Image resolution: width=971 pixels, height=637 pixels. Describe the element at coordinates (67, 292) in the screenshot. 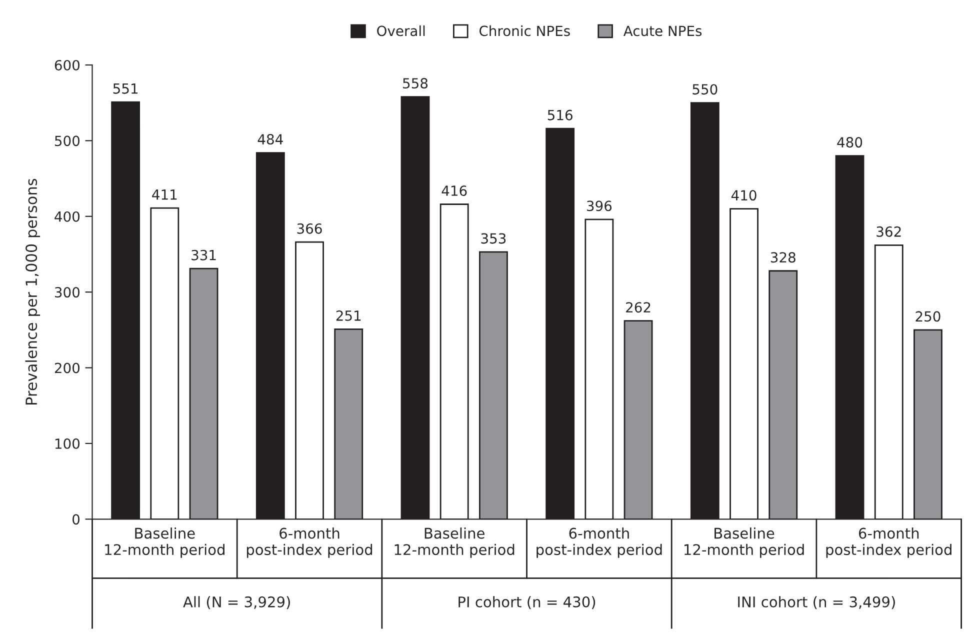

I see `y-tick-label: 300` at that location.